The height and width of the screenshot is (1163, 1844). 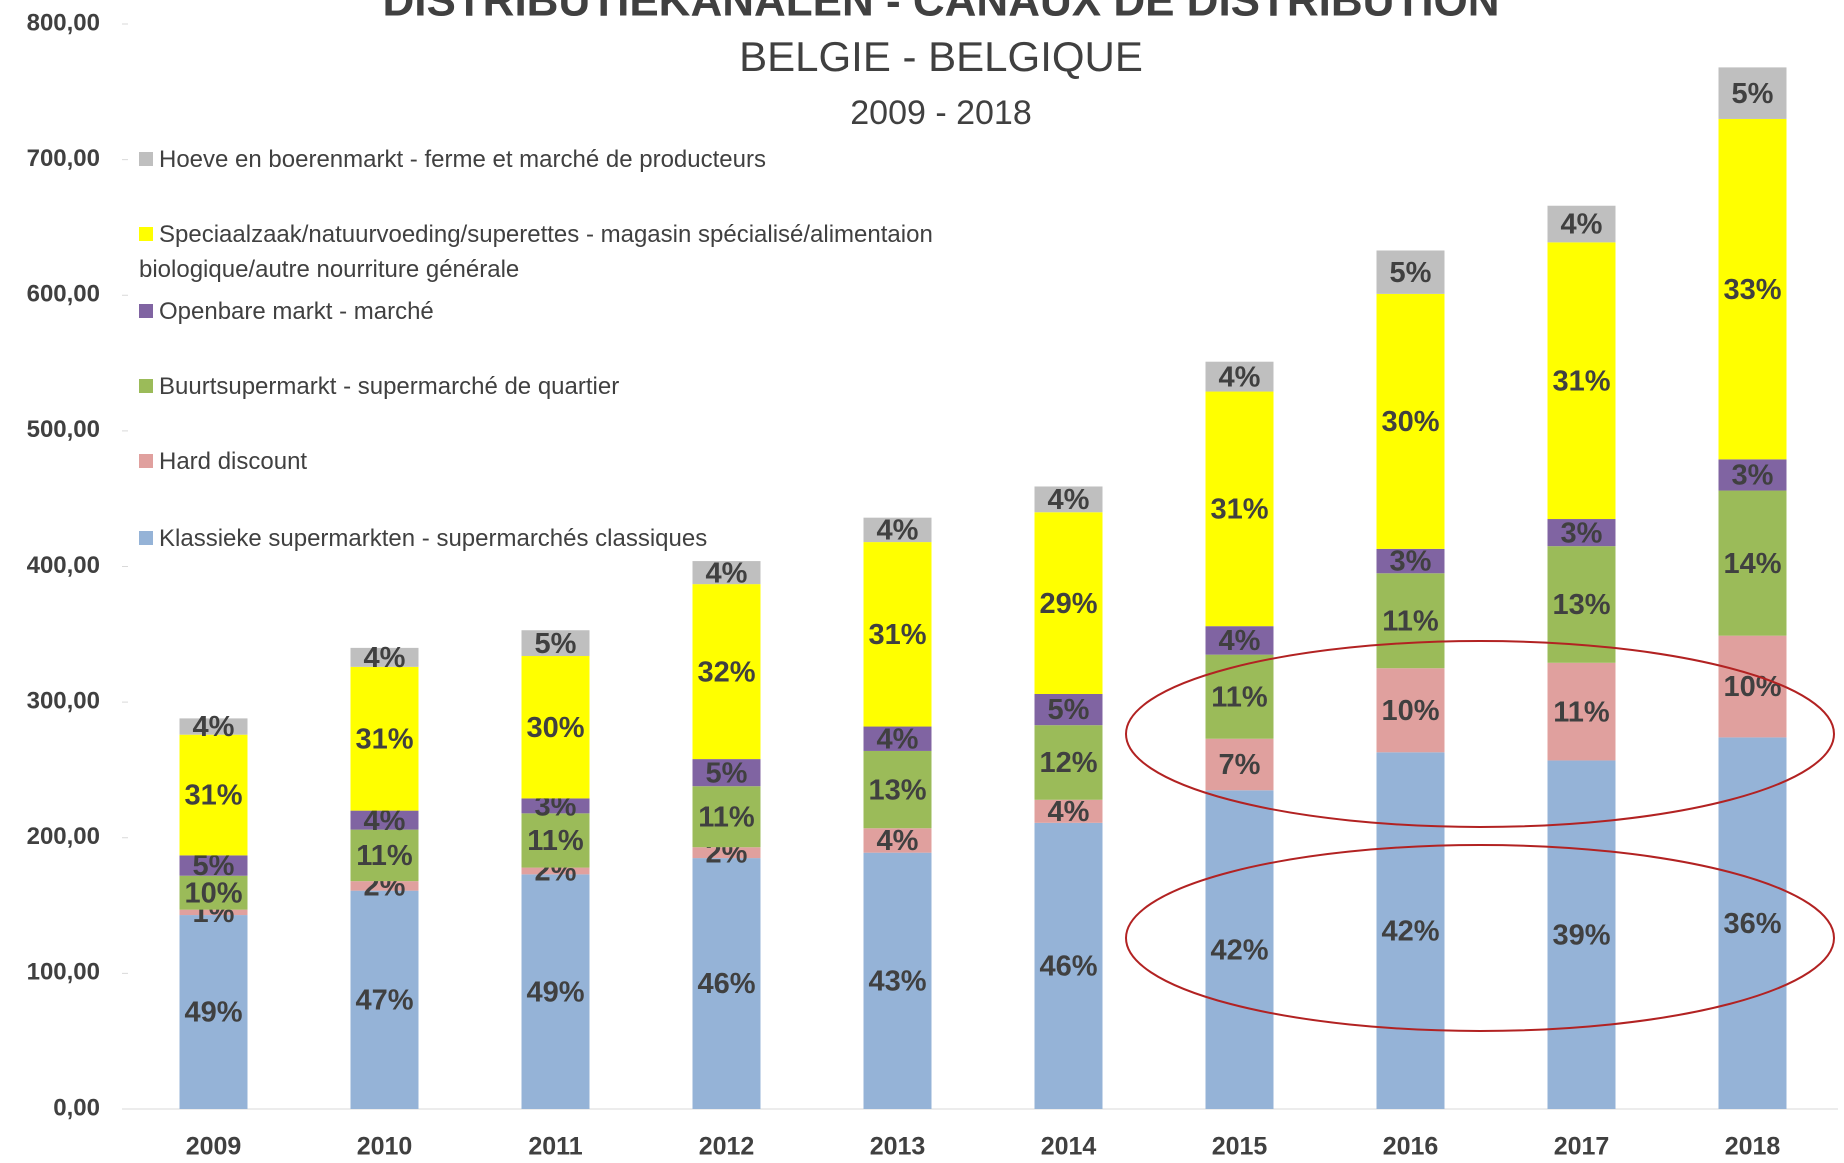 I want to click on data-label: 12%, so click(x=1068, y=763).